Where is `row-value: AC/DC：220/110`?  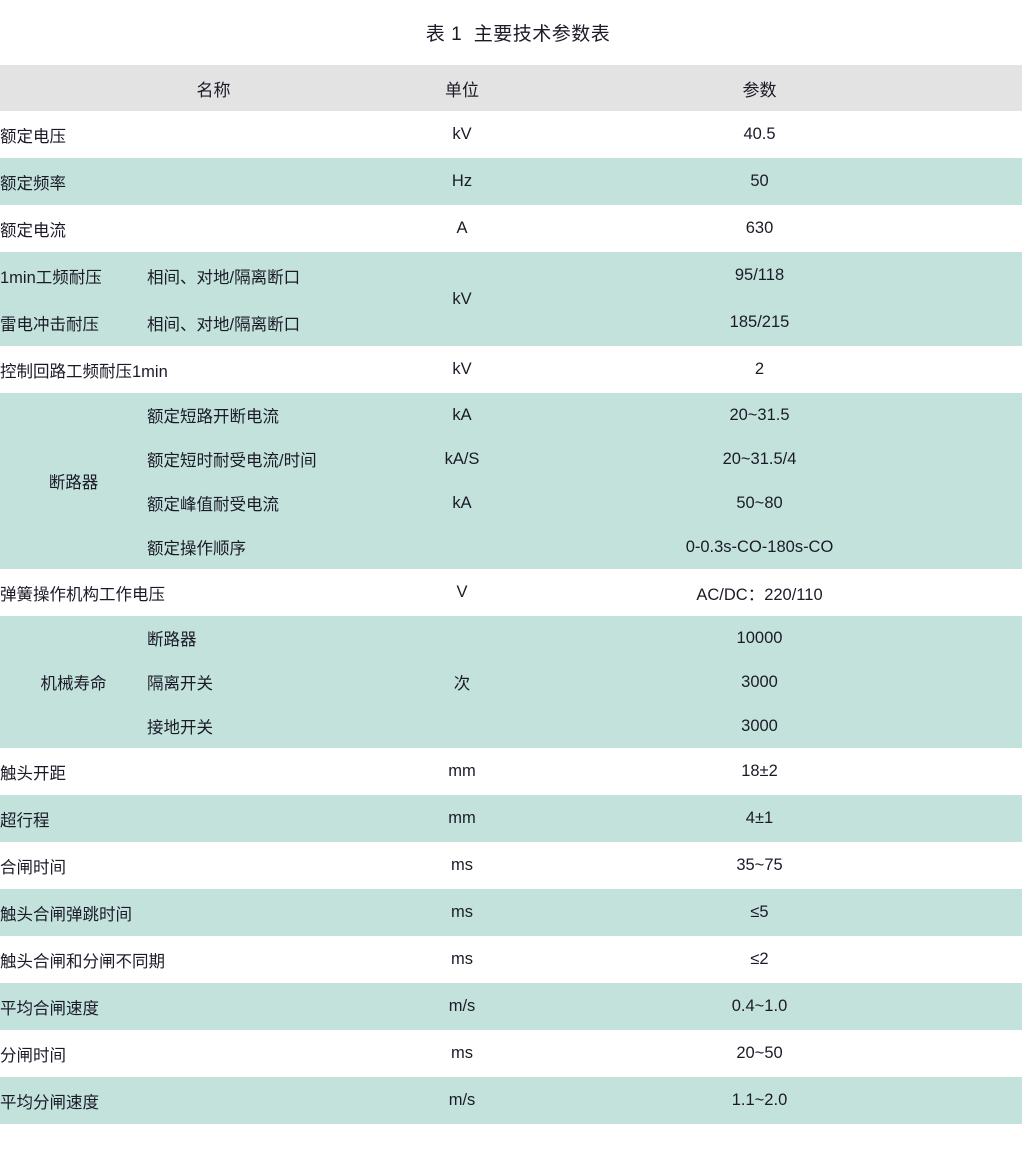 row-value: AC/DC：220/110 is located at coordinates (759, 592).